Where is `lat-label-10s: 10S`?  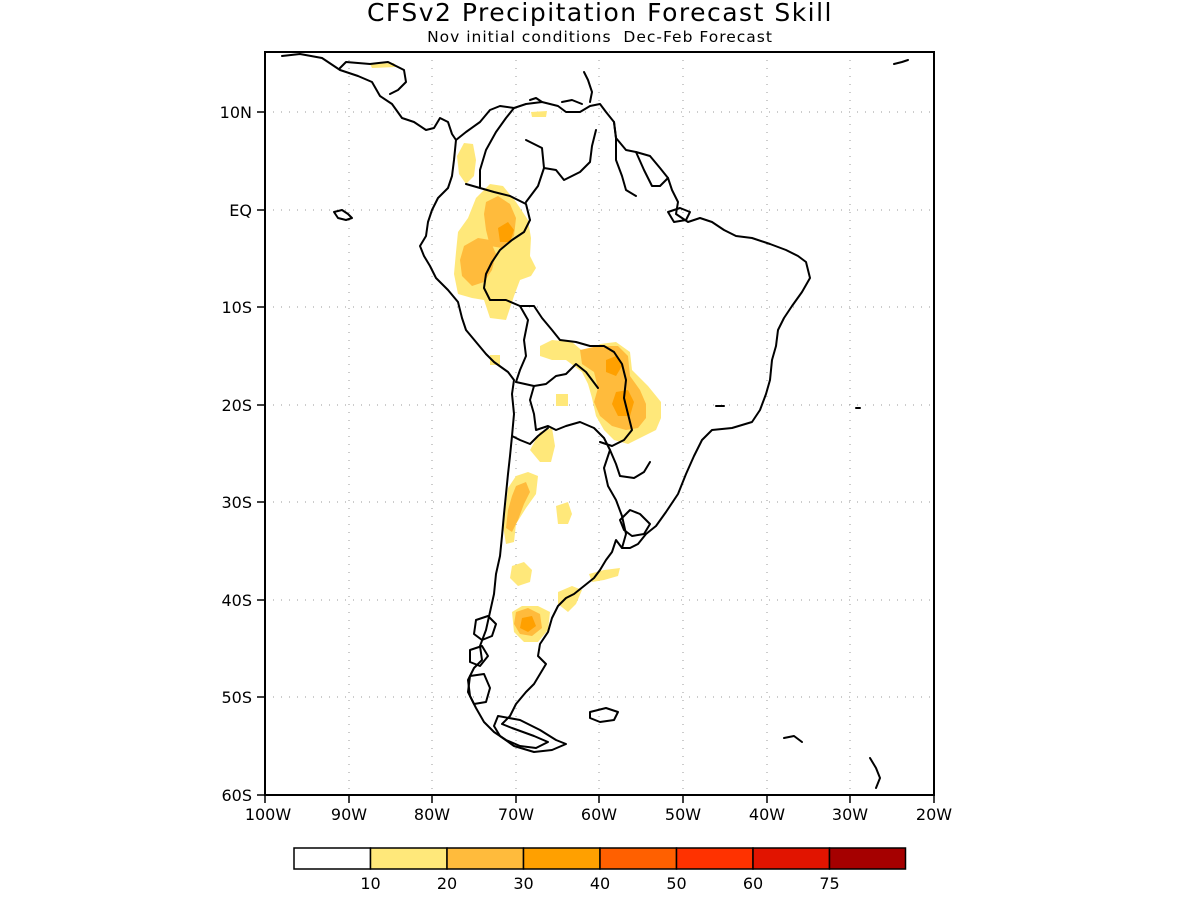 lat-label-10s: 10S is located at coordinates (236, 307).